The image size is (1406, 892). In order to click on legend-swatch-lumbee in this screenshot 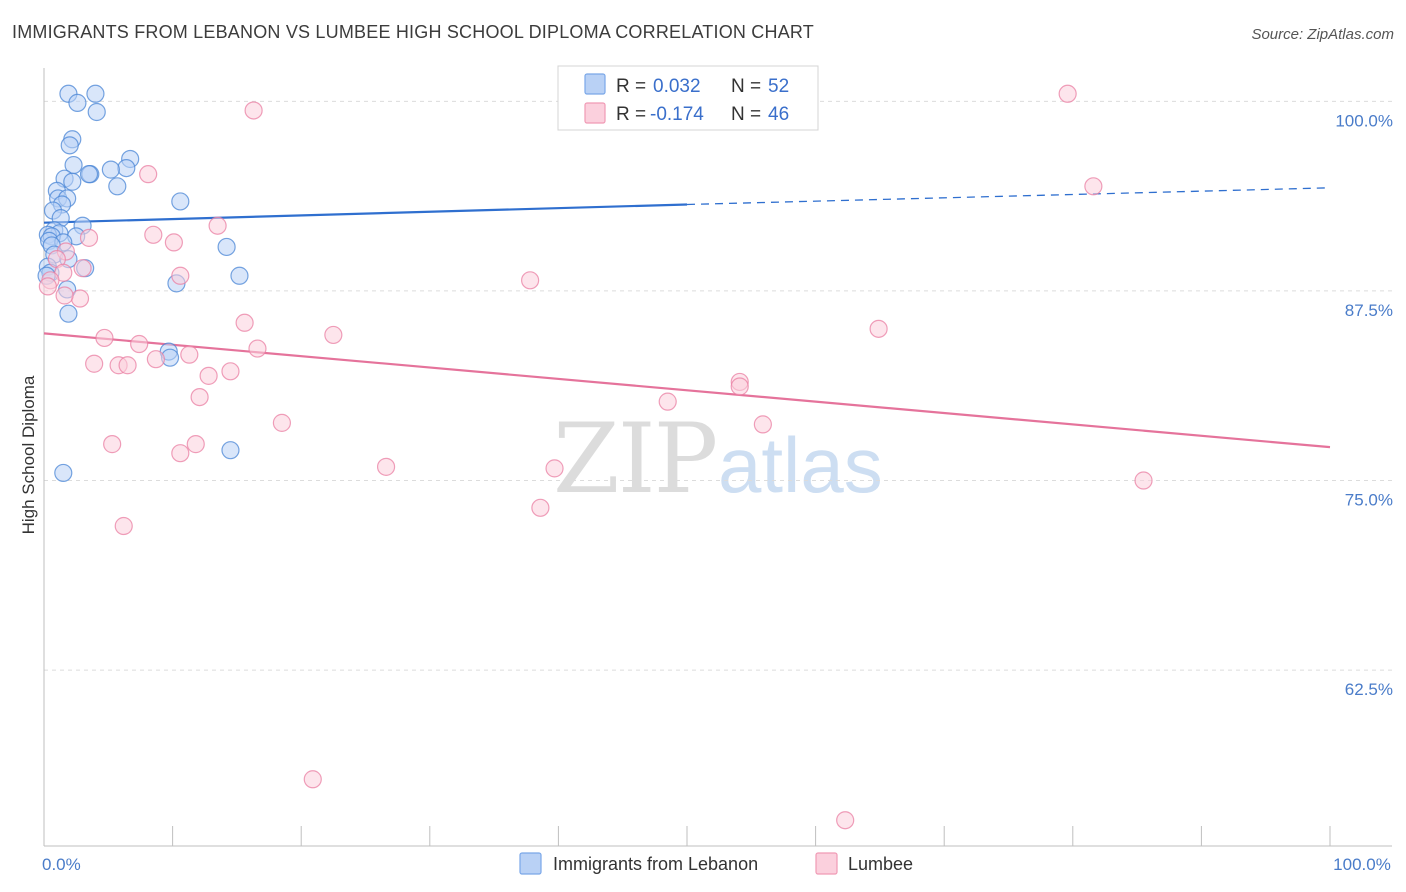, I will do `click(595, 113)`.